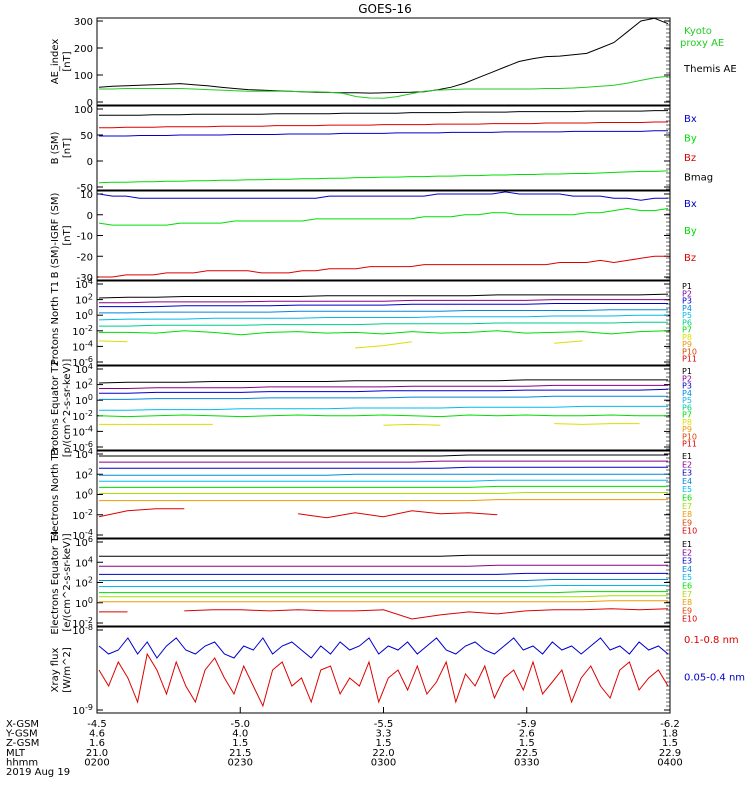 This screenshot has height=800, width=750. I want to click on y-axis-unit: [e/(cm^2-s-sr-keV)], so click(67, 582).